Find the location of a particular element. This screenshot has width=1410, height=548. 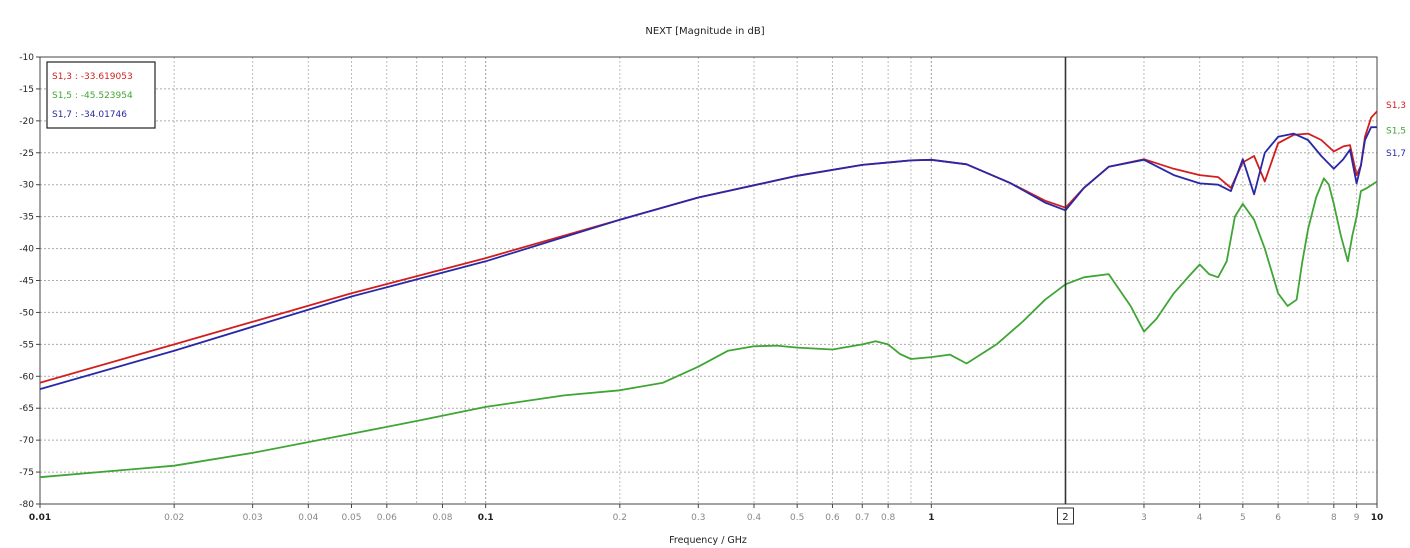

x-tick-label: 9 is located at coordinates (1357, 518).